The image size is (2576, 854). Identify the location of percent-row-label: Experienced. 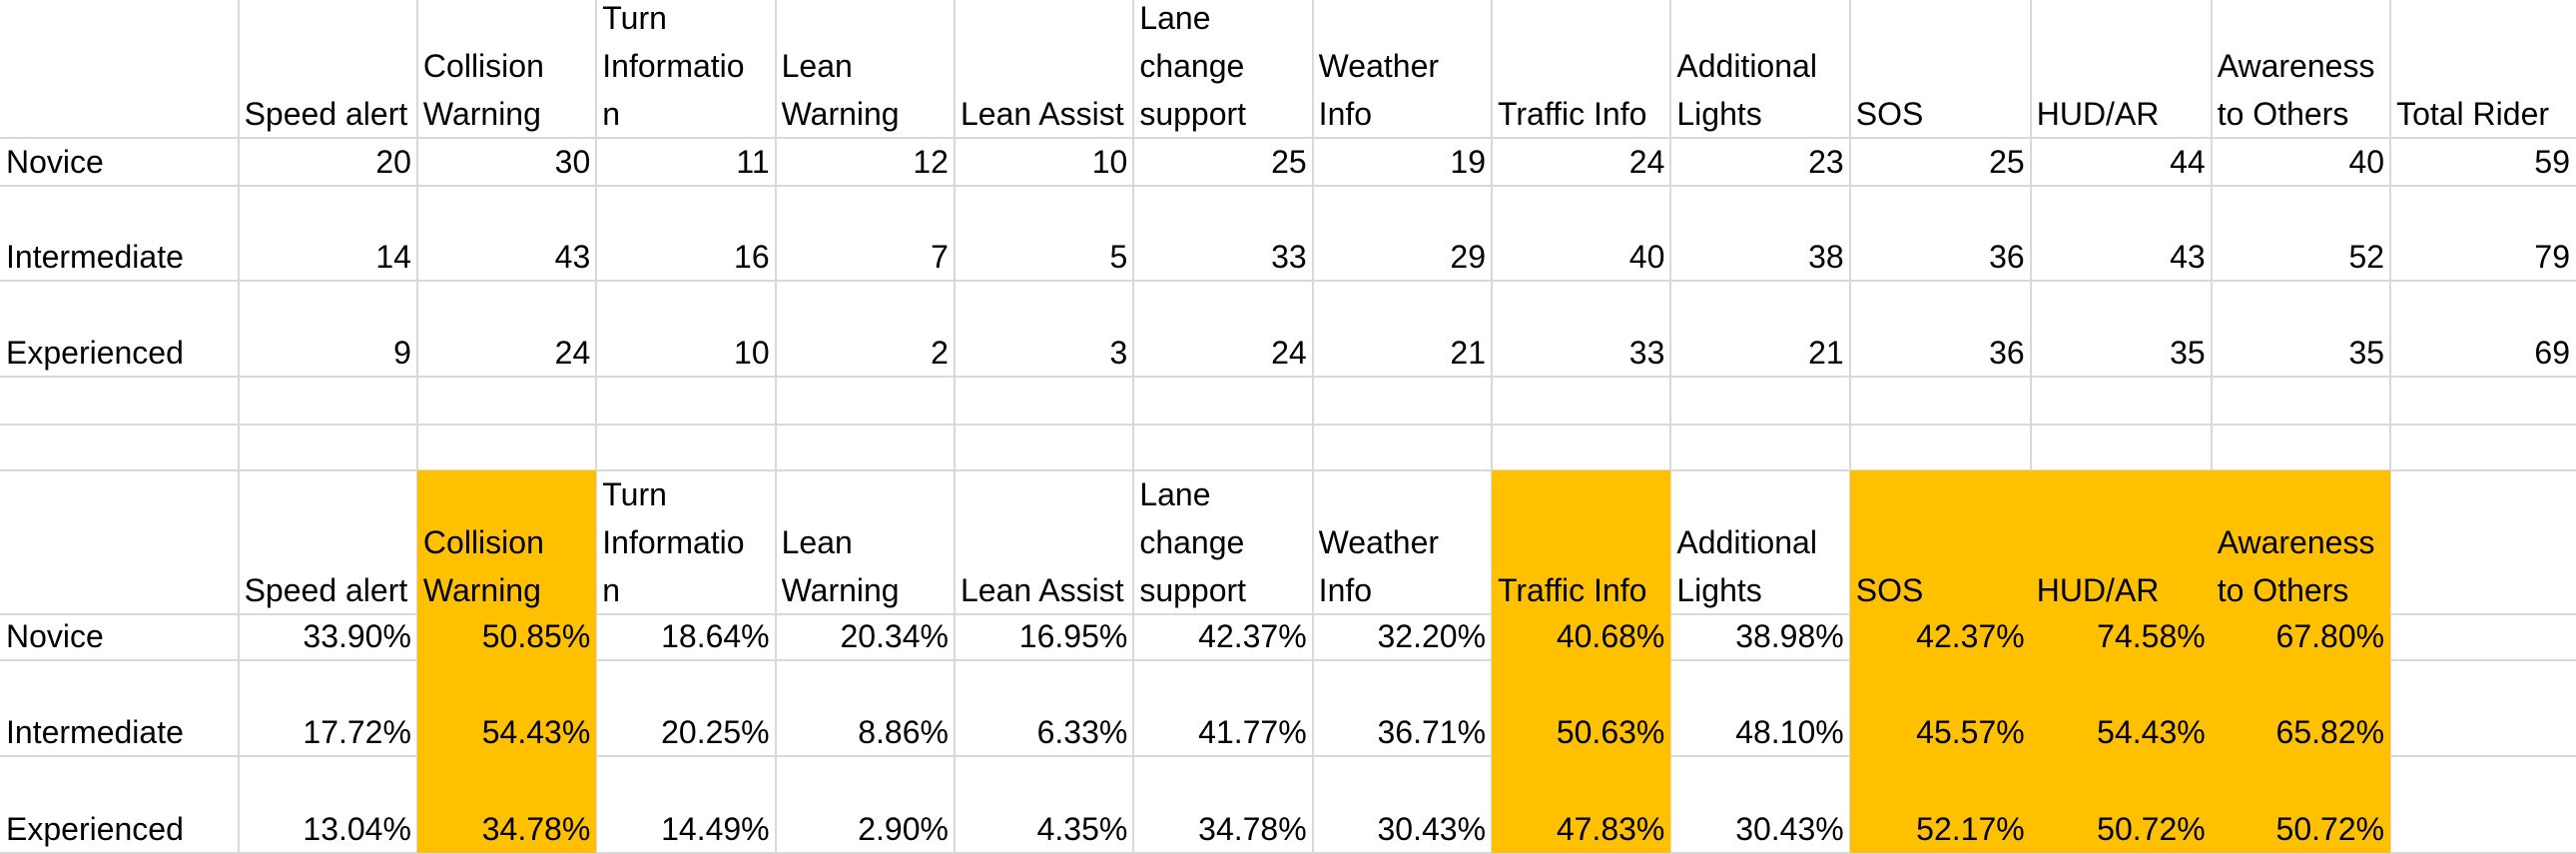
(119, 804).